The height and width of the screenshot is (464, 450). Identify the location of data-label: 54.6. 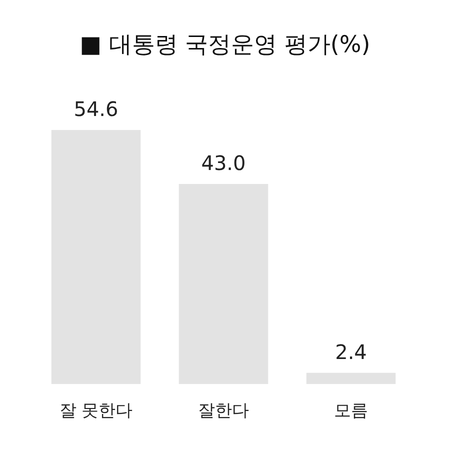
(96, 109).